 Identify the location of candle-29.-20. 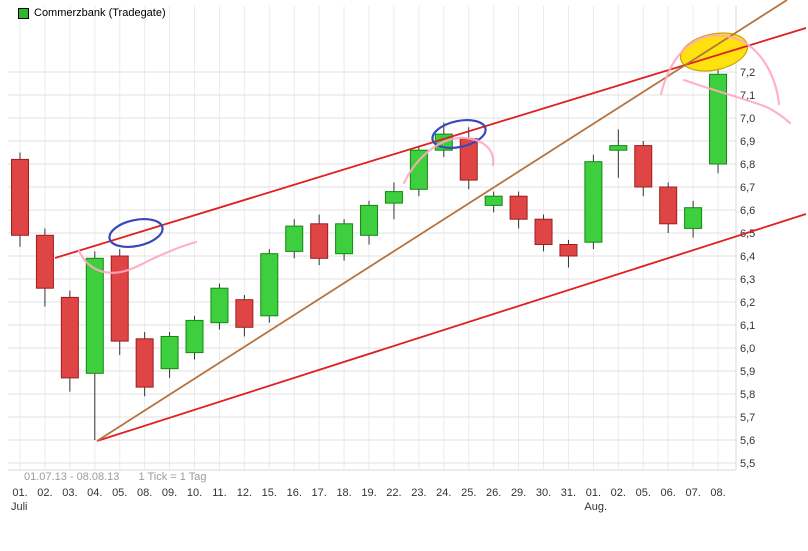
(518, 210).